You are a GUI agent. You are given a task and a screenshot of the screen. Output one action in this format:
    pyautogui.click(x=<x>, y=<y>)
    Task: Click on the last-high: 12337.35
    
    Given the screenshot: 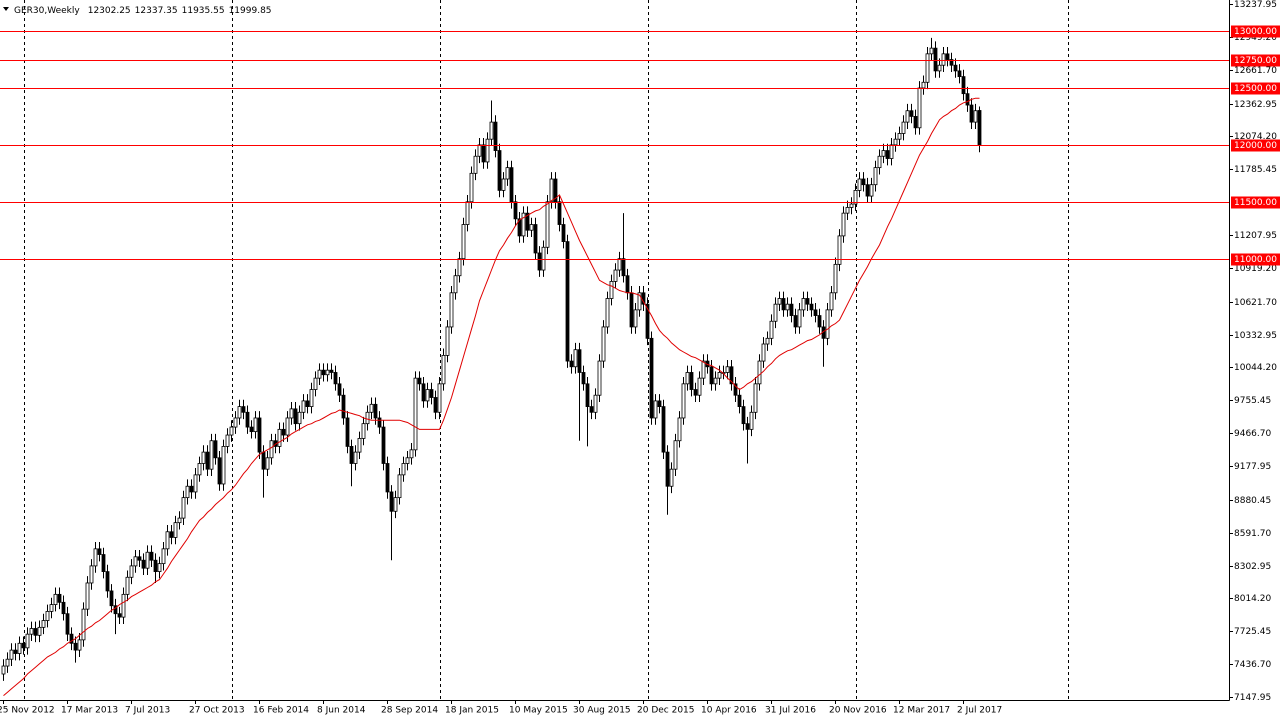 What is the action you would take?
    pyautogui.click(x=156, y=11)
    